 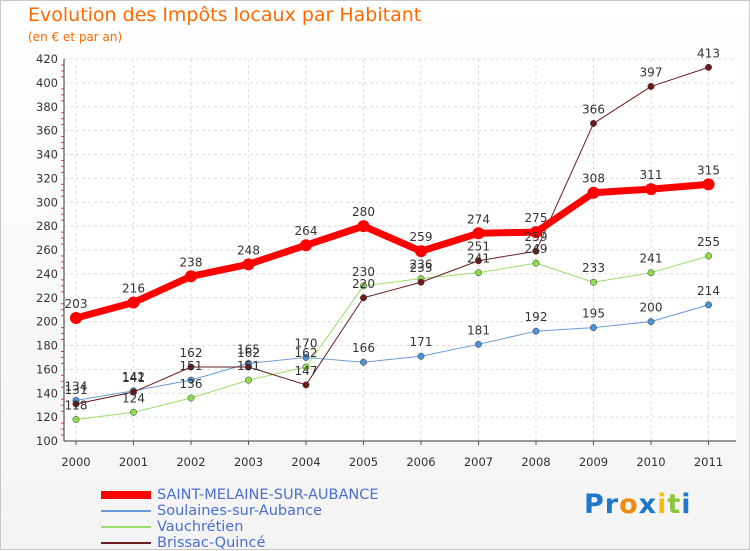 What do you see at coordinates (421, 342) in the screenshot?
I see `data-label: 171` at bounding box center [421, 342].